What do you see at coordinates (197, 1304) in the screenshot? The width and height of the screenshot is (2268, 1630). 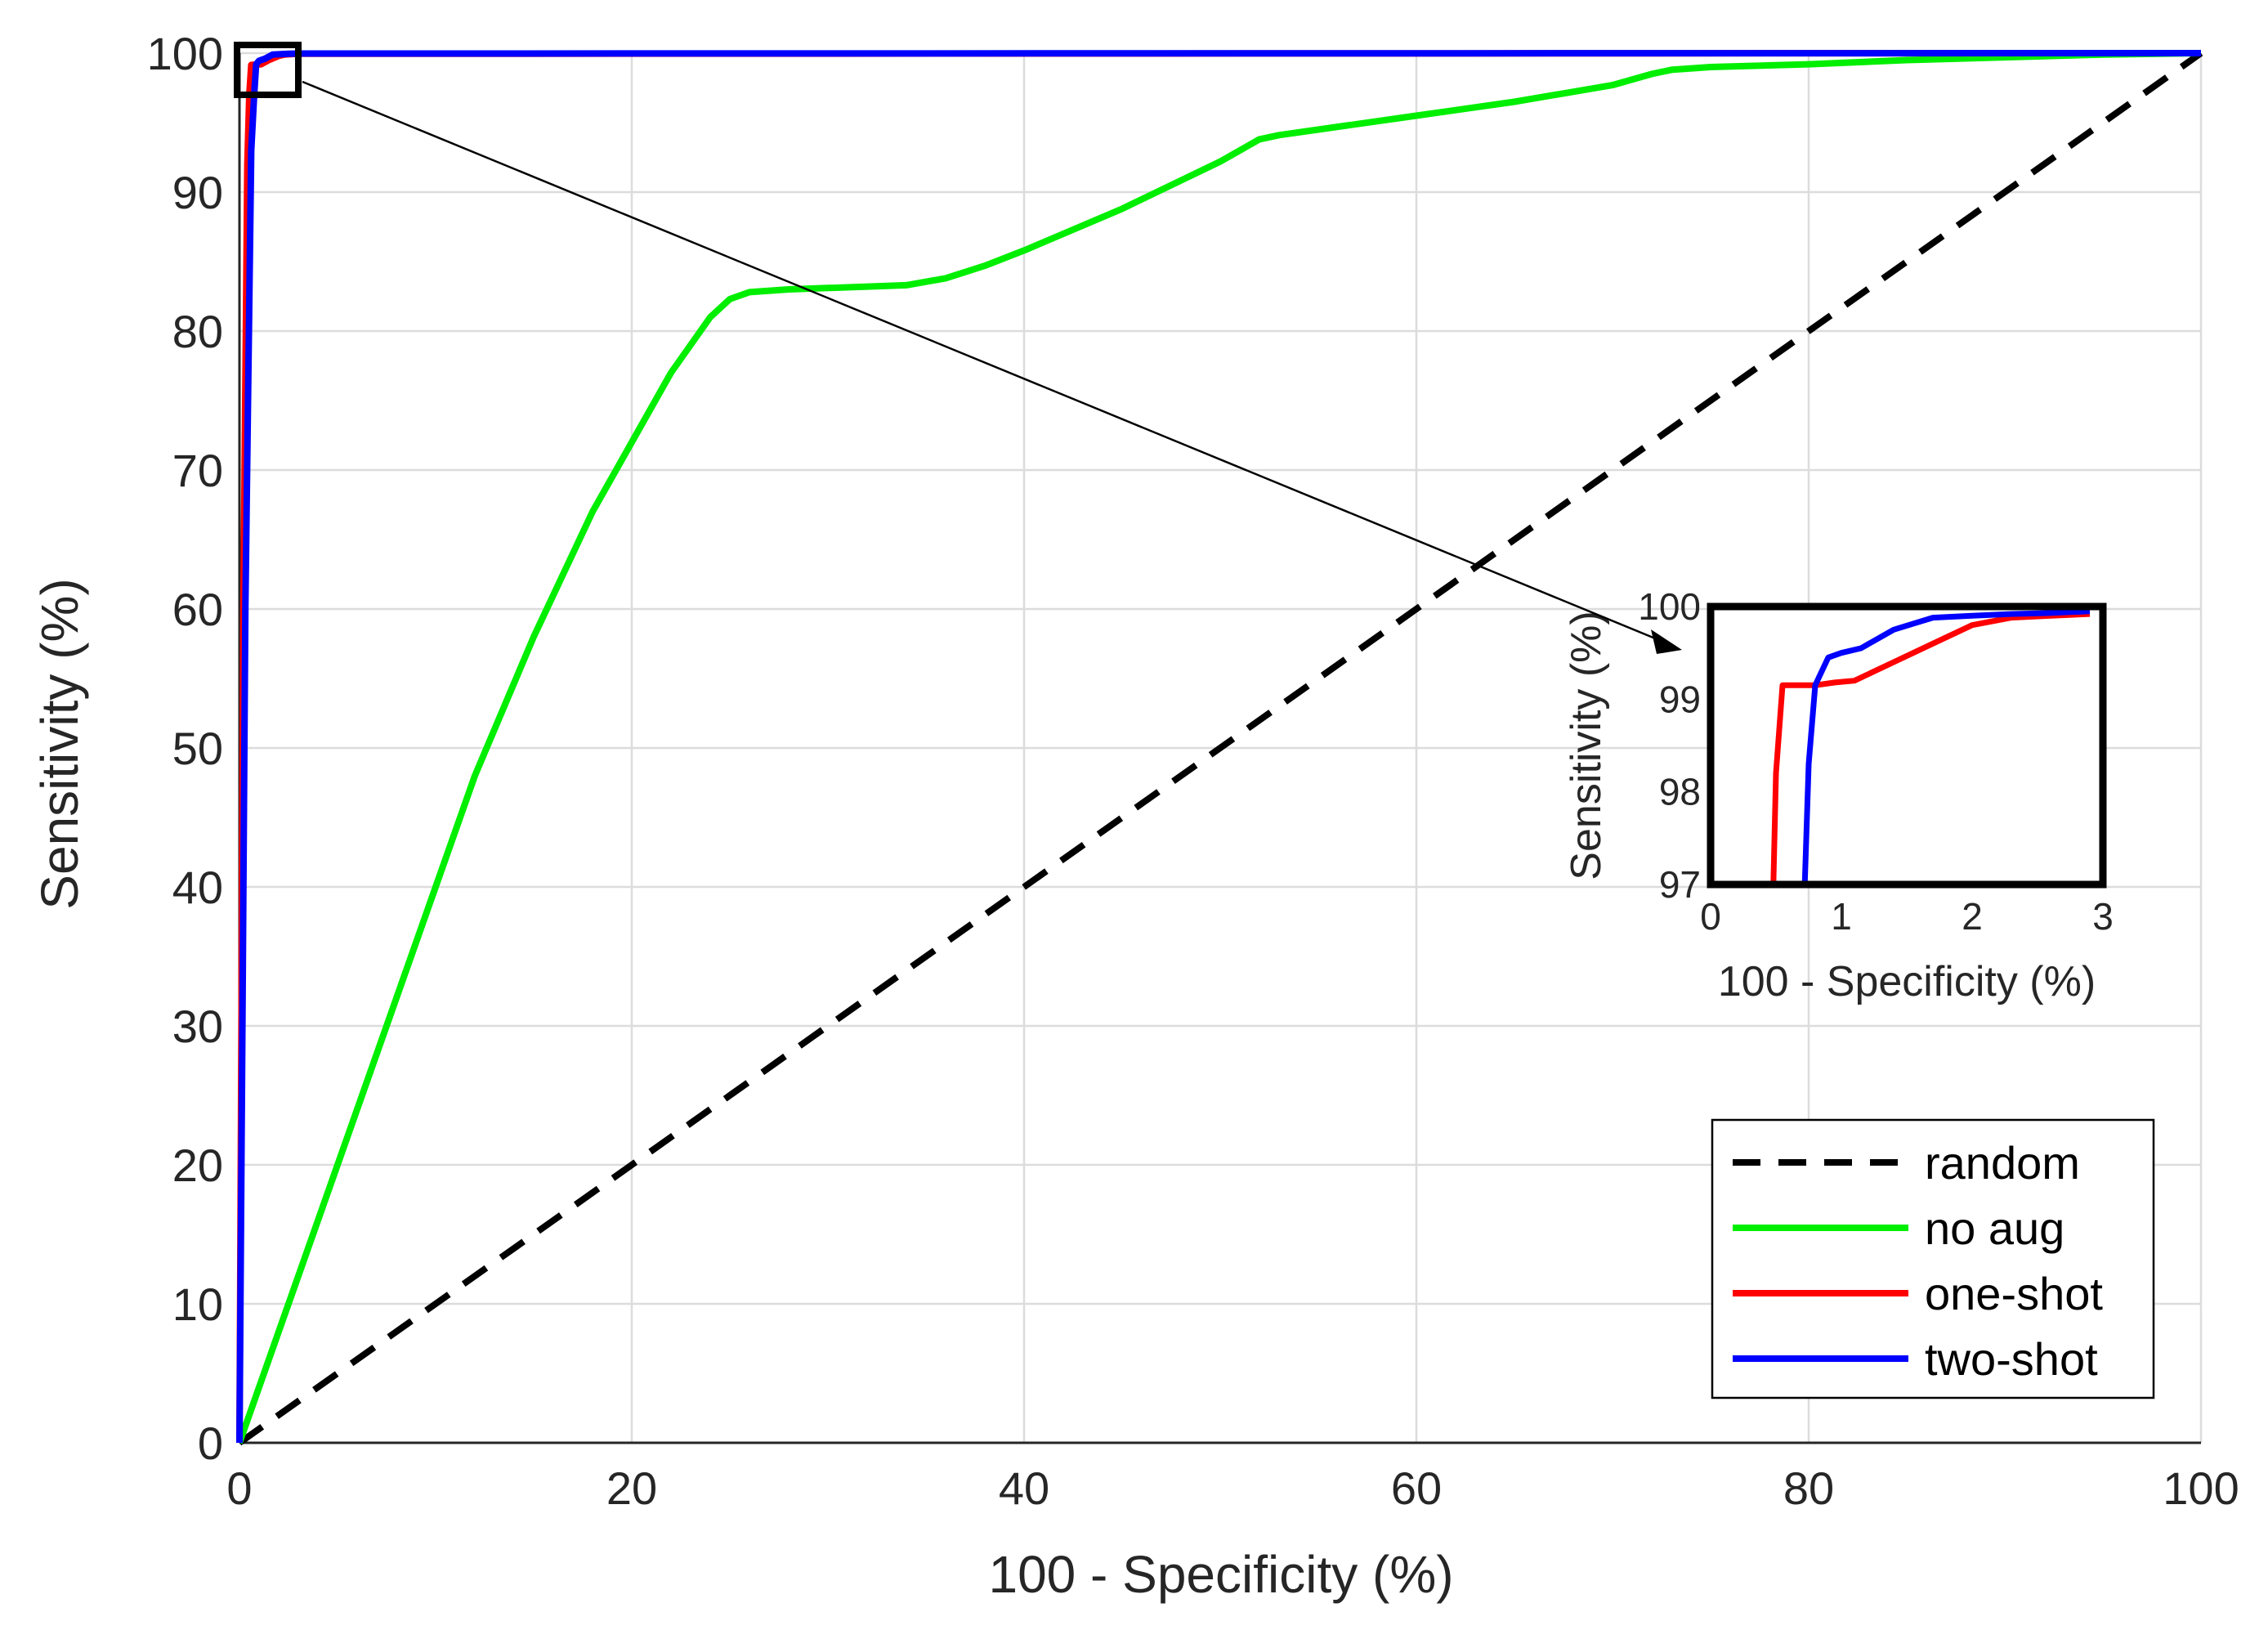 I see `y-tick-label: 10` at bounding box center [197, 1304].